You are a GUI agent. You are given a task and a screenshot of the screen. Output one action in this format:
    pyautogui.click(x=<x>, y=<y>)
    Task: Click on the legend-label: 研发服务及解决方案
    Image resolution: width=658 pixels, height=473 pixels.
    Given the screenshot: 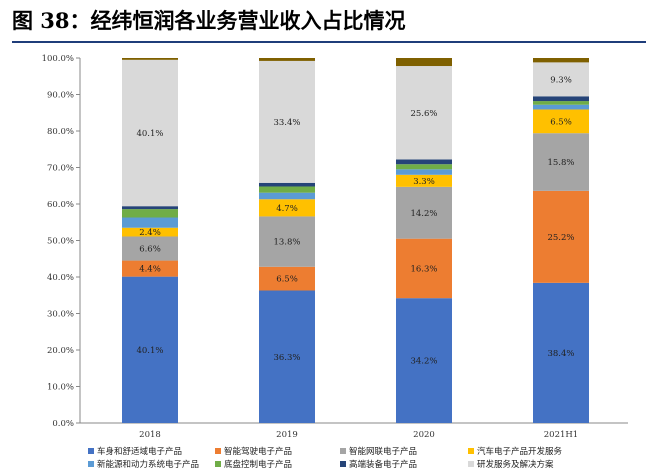 What is the action you would take?
    pyautogui.click(x=515, y=464)
    